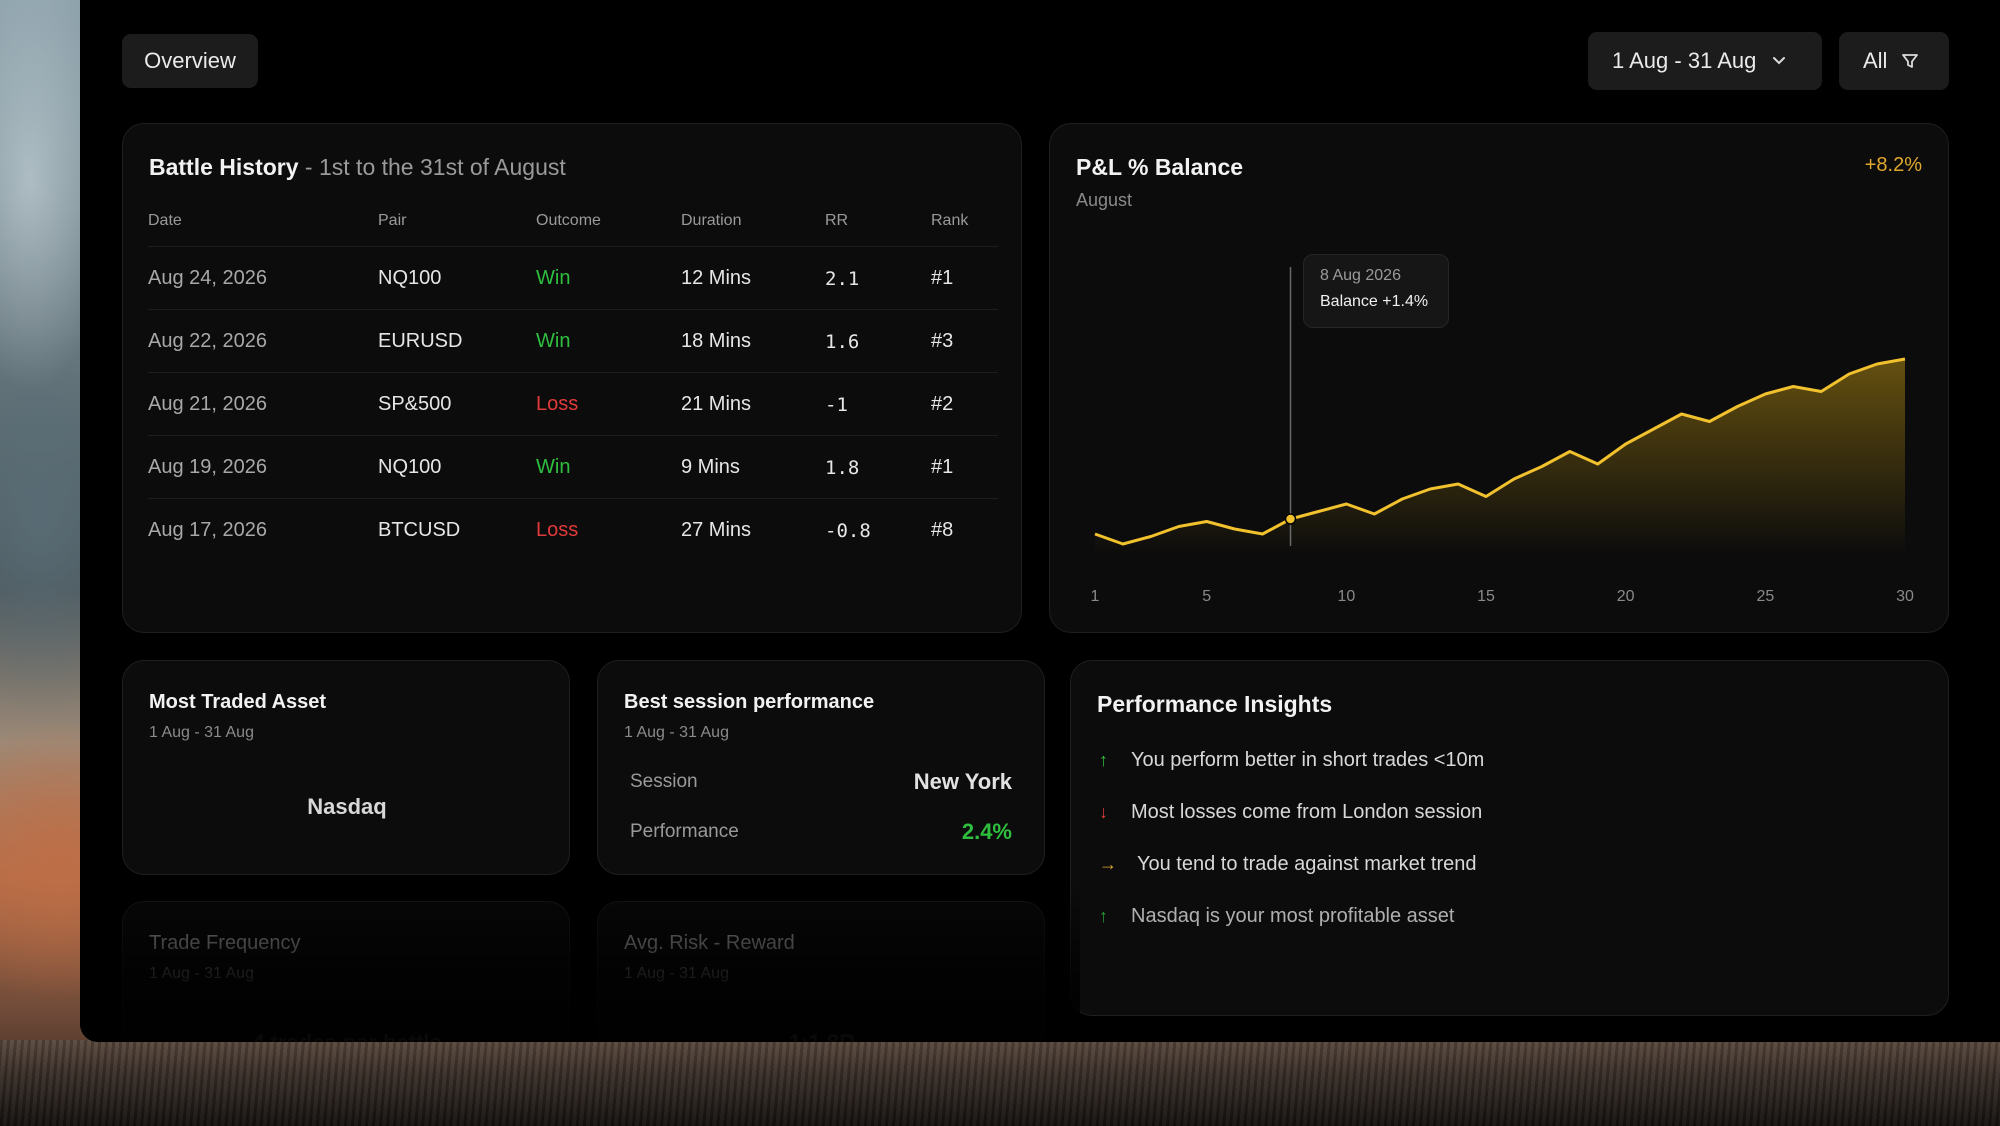  What do you see at coordinates (1103, 812) in the screenshot?
I see `arrow-down-icon: ↓` at bounding box center [1103, 812].